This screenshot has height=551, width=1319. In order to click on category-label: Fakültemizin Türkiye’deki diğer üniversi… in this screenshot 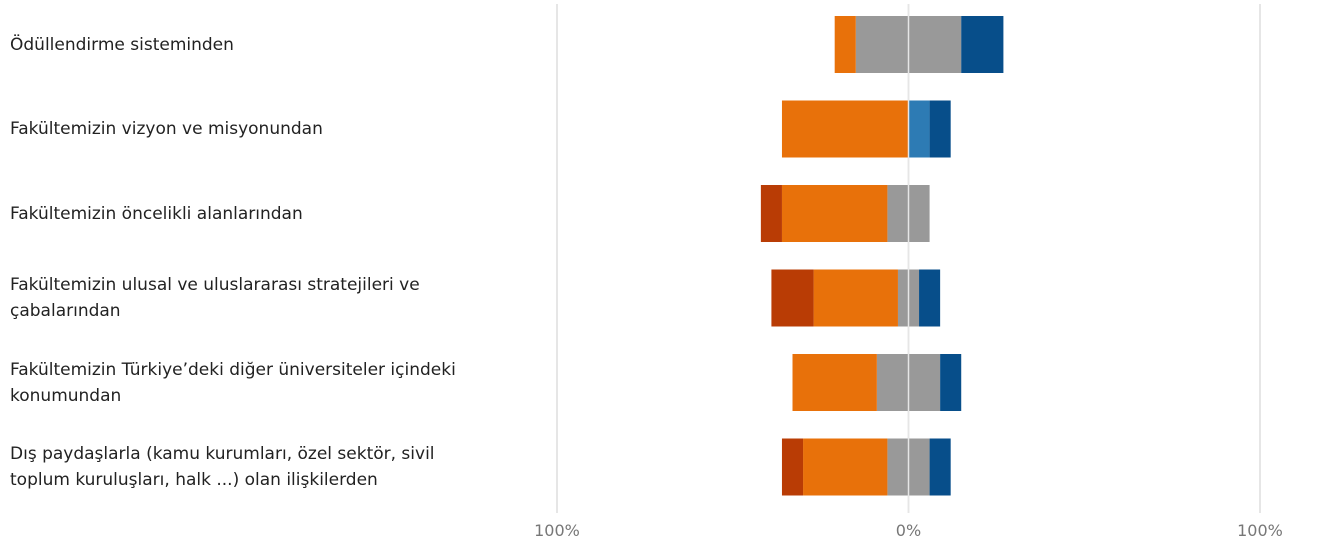, I will do `click(270, 383)`.